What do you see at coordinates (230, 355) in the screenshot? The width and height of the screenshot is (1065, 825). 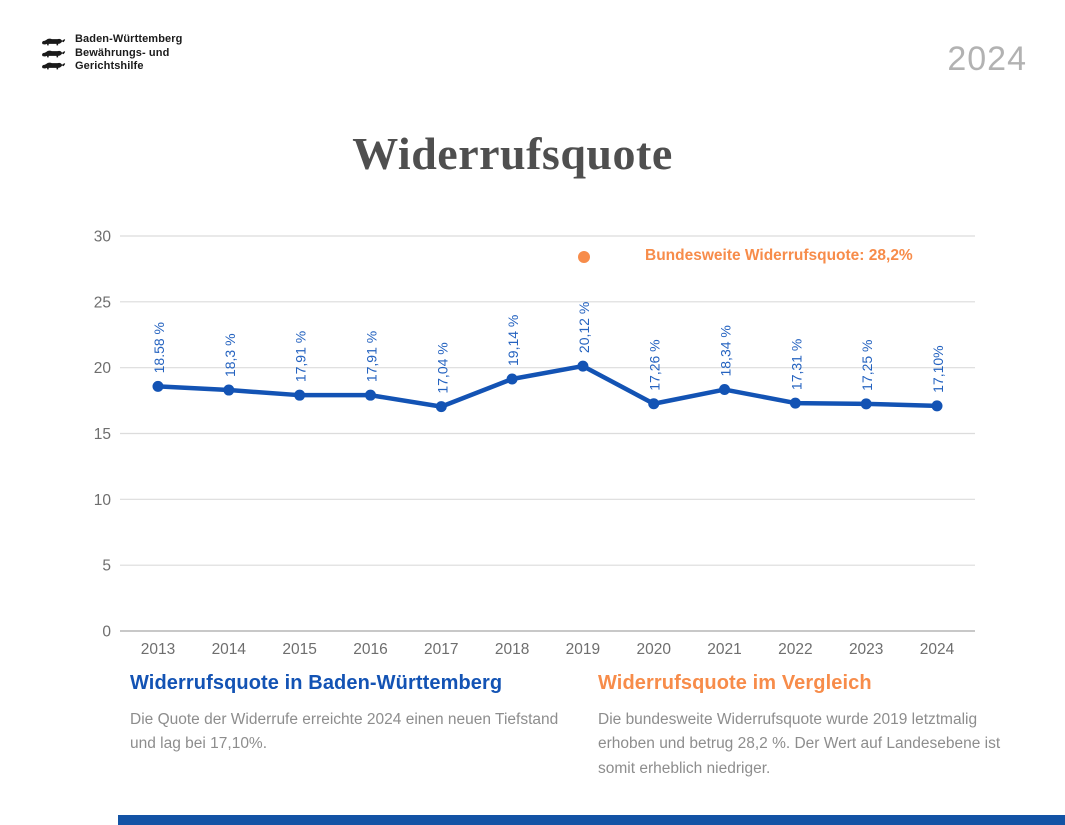 I see `data-point-label: 18,3 %` at bounding box center [230, 355].